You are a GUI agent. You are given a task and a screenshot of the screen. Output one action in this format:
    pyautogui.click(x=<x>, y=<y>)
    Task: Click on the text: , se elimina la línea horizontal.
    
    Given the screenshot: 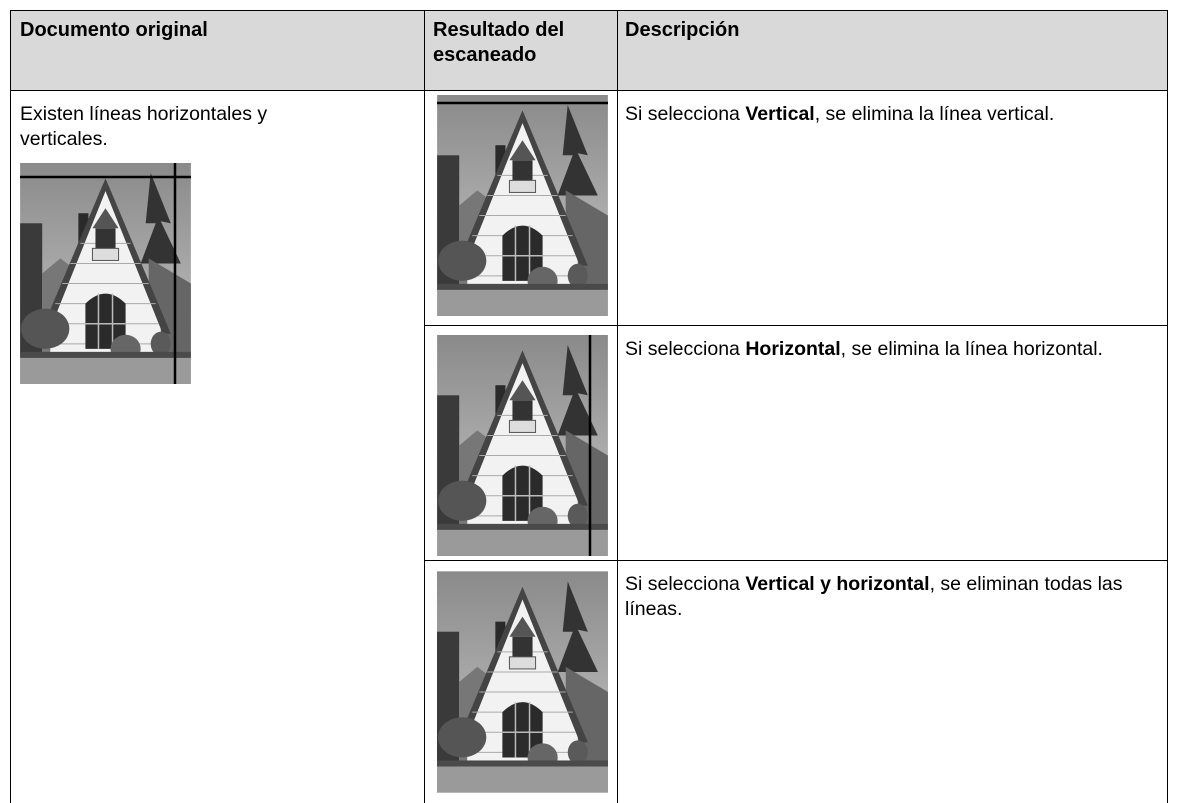 What is the action you would take?
    pyautogui.click(x=971, y=349)
    